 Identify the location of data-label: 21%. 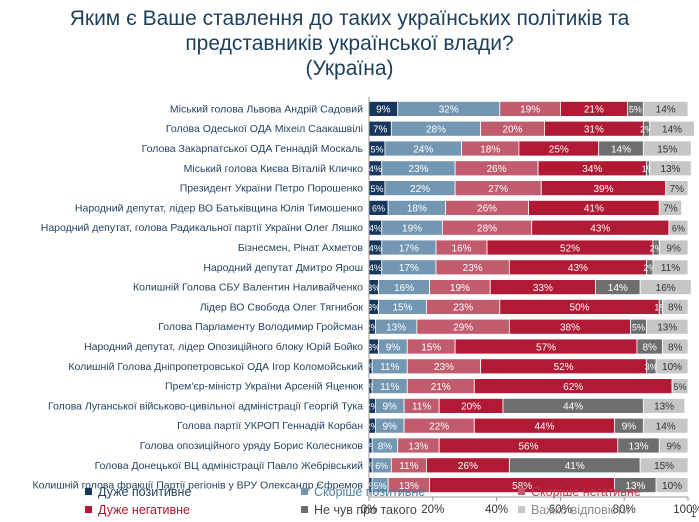
(594, 110).